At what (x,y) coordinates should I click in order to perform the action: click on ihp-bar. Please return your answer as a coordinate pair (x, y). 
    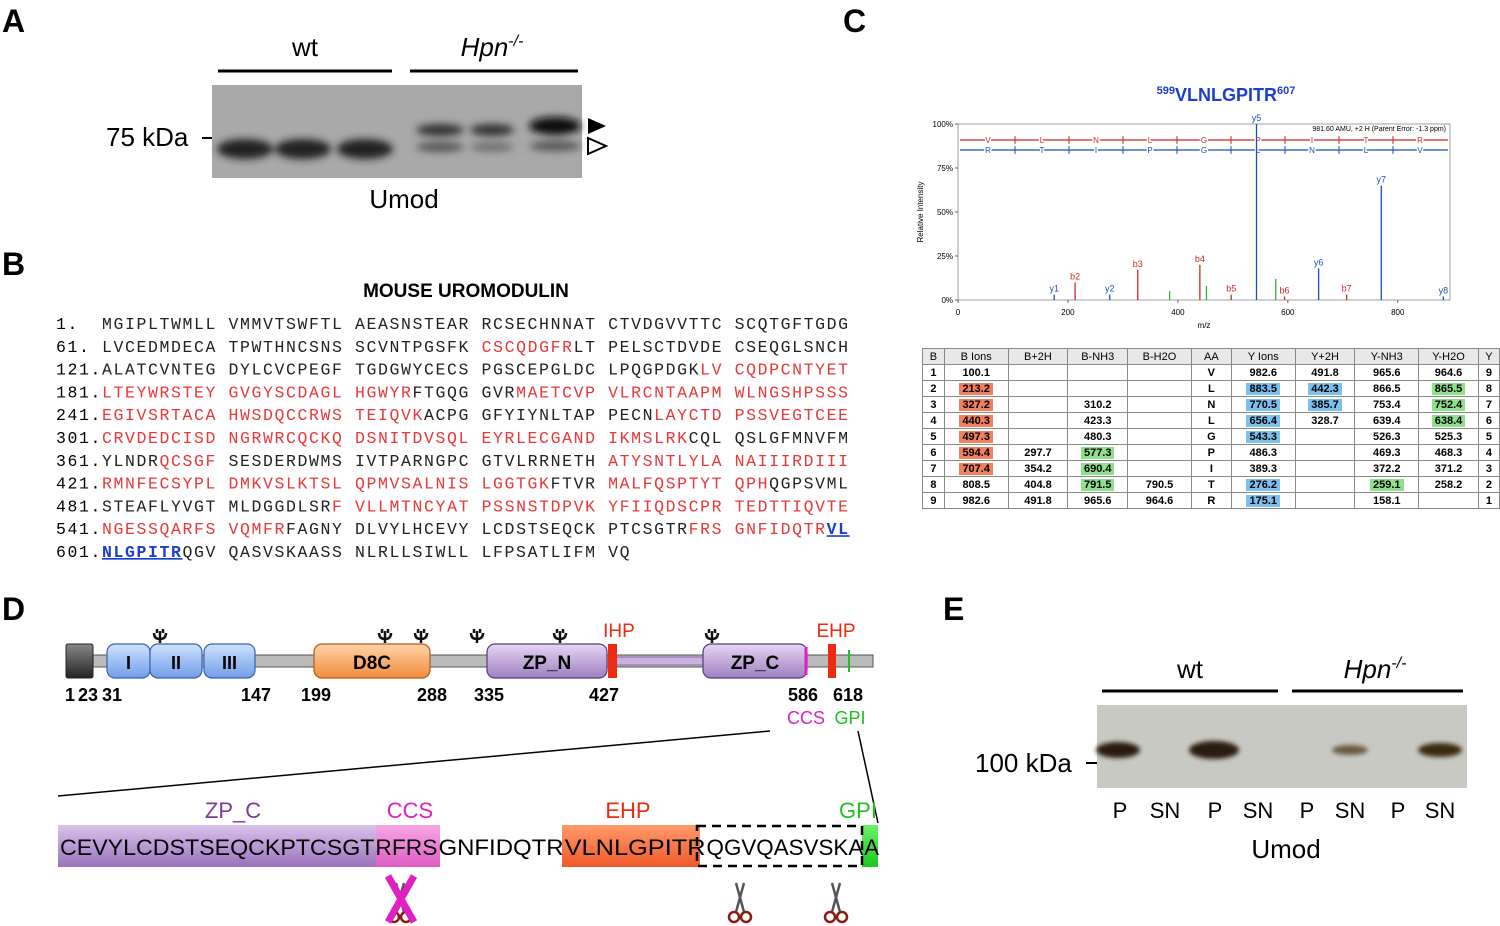
    Looking at the image, I should click on (612, 661).